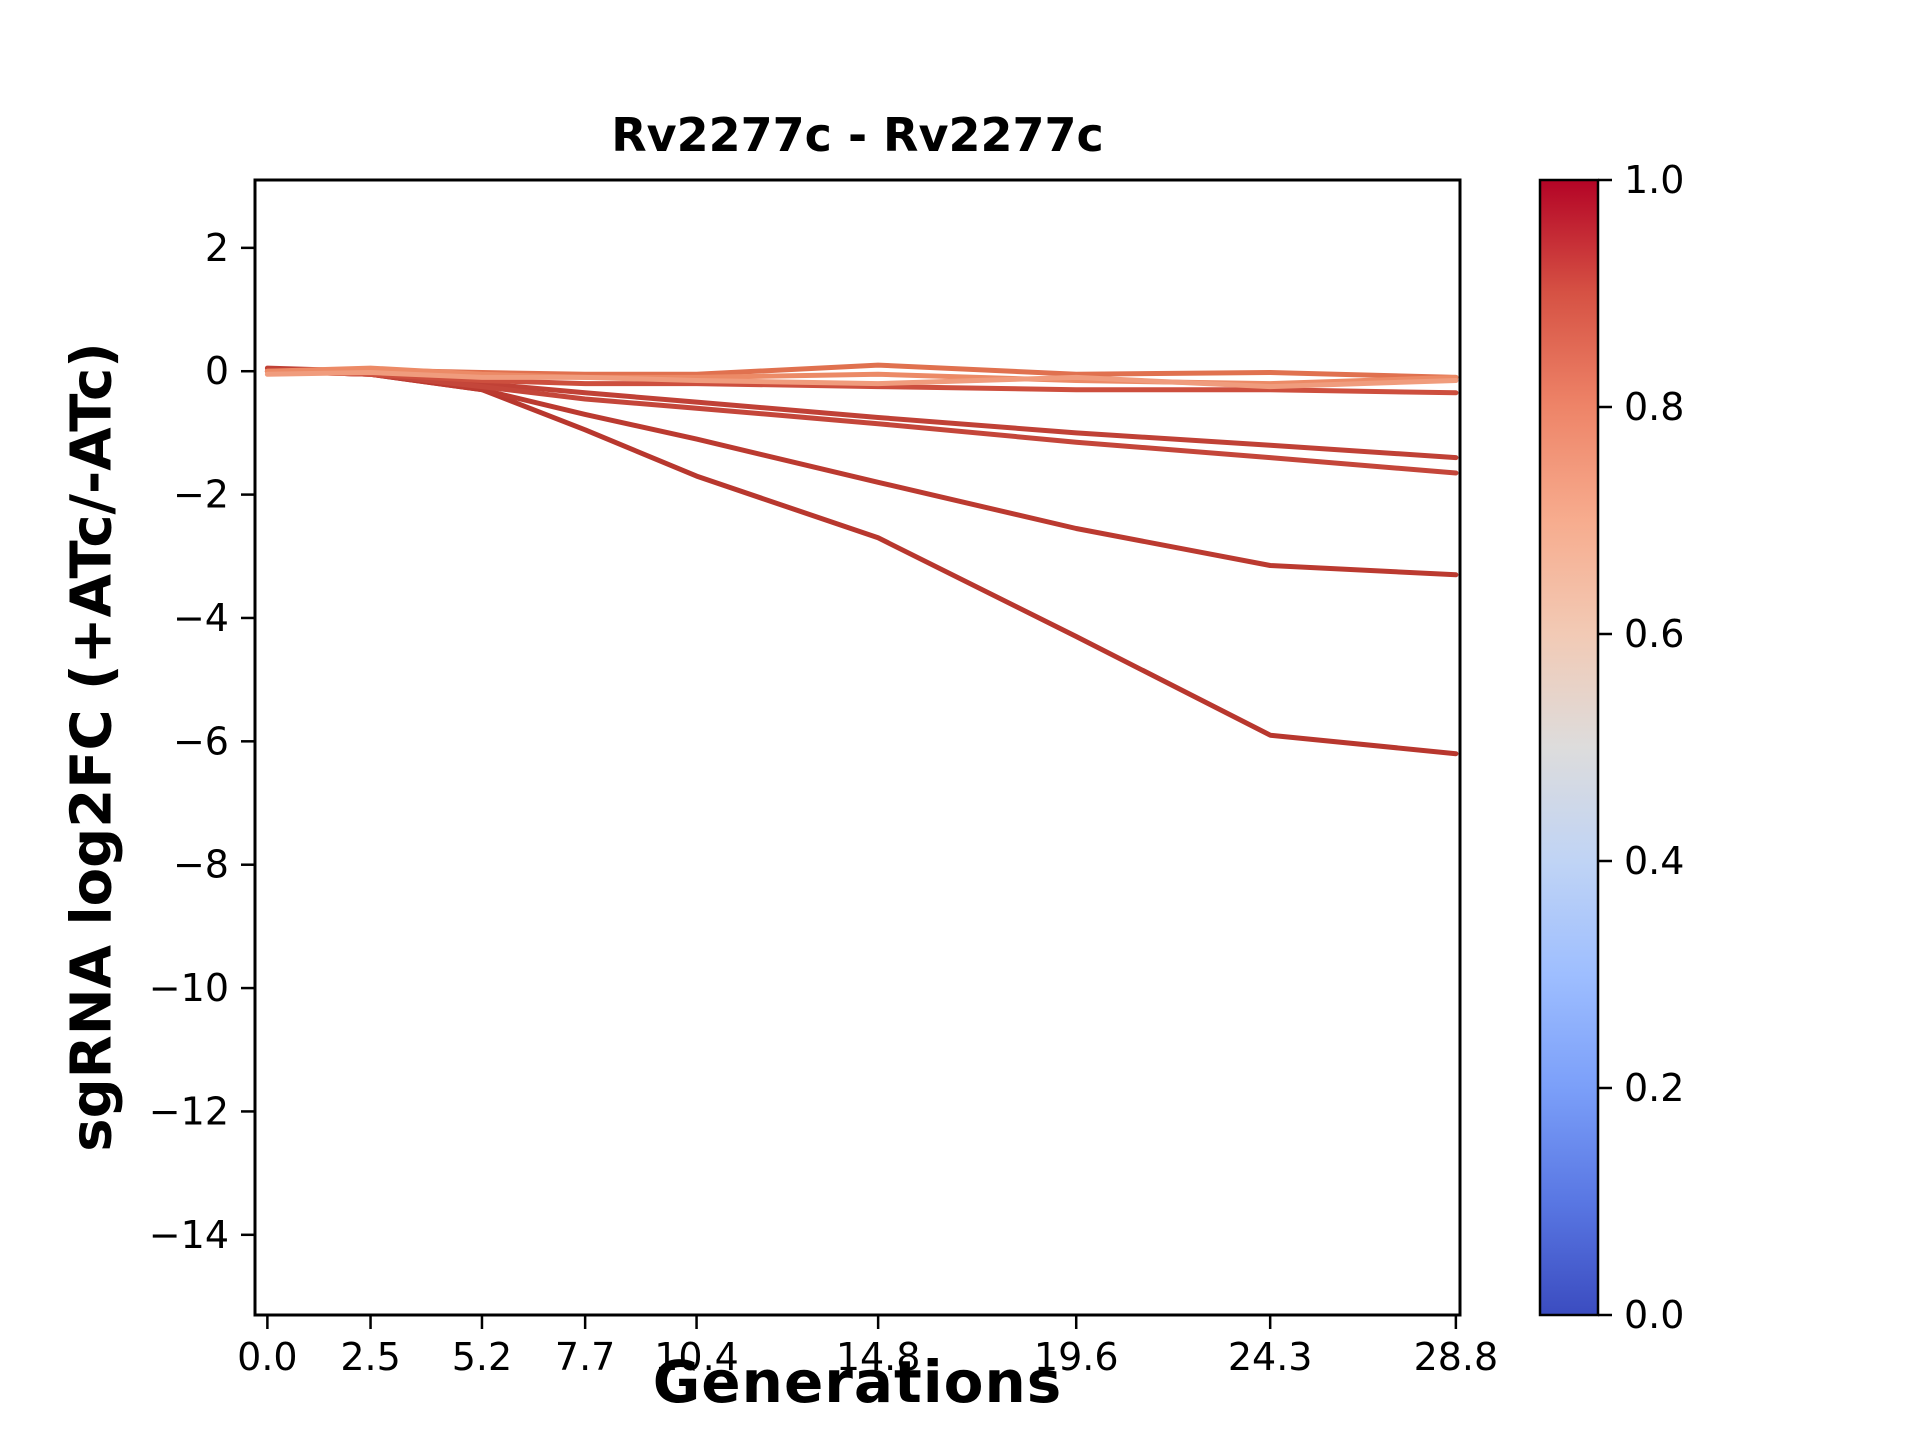  I want to click on colorbar-tick-label: 0.0, so click(1654, 1315).